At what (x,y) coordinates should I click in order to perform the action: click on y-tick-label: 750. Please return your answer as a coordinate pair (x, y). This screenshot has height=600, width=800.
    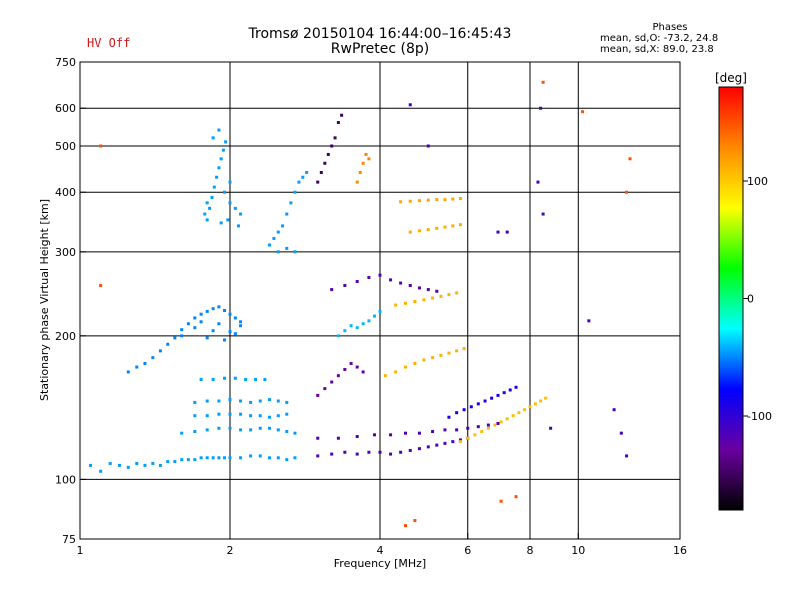
    Looking at the image, I should click on (65, 62).